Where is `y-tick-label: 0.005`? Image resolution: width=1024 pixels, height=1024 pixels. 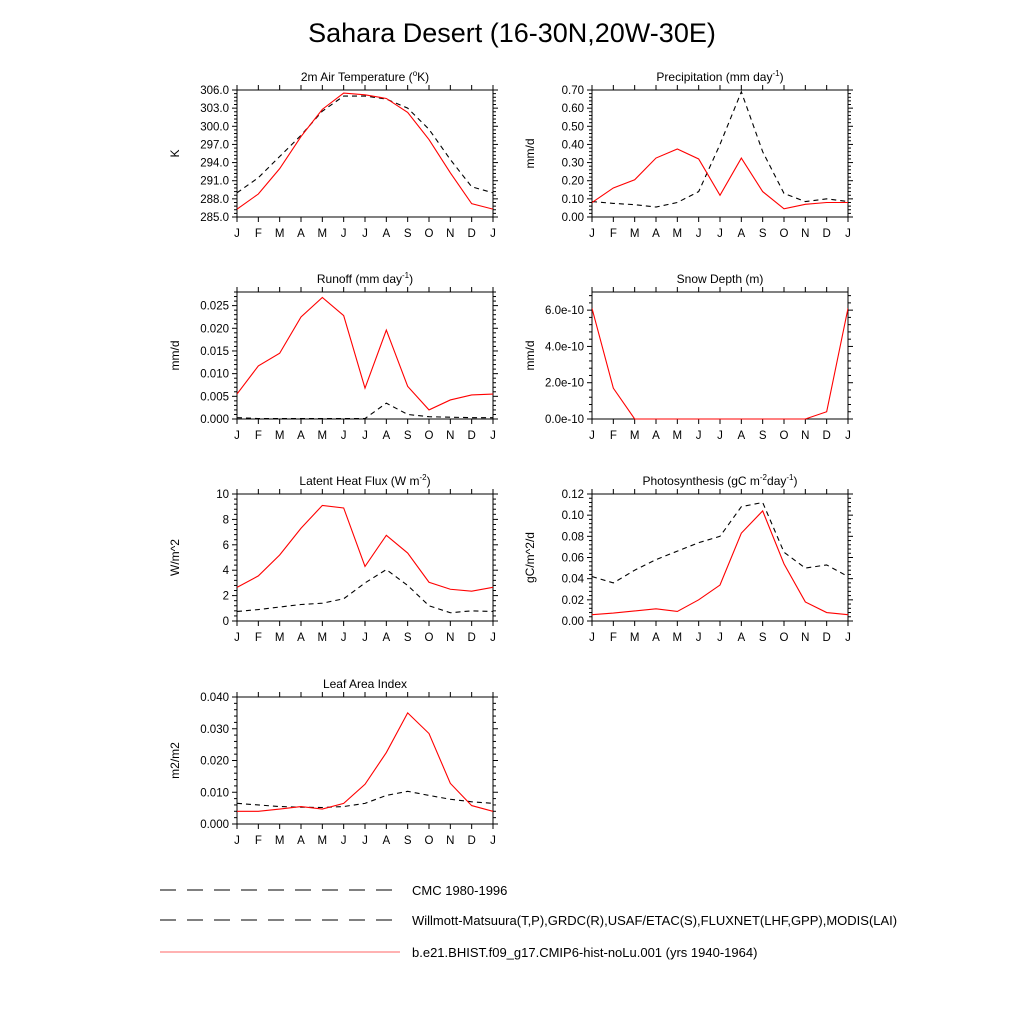
y-tick-label: 0.005 is located at coordinates (214, 397).